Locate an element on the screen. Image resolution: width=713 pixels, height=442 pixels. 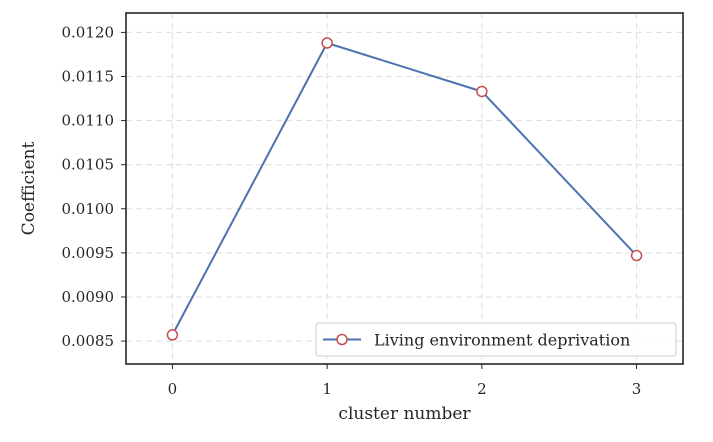
x-tick-labels: 0 1 2 3 is located at coordinates (405, 381).